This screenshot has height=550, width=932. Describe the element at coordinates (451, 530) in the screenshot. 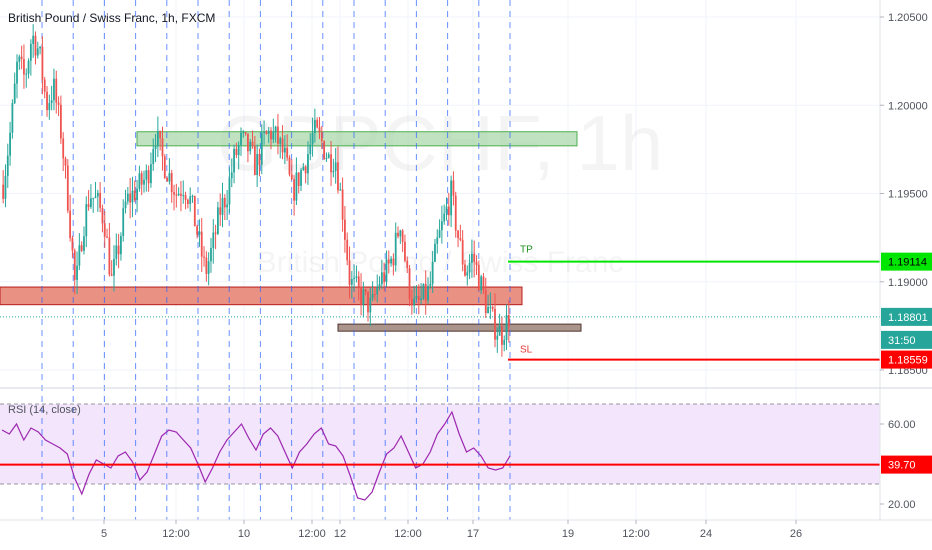

I see `time-axis: 5 12:00 10 12:00 12 12:00 17 19 12:00 24 26` at that location.